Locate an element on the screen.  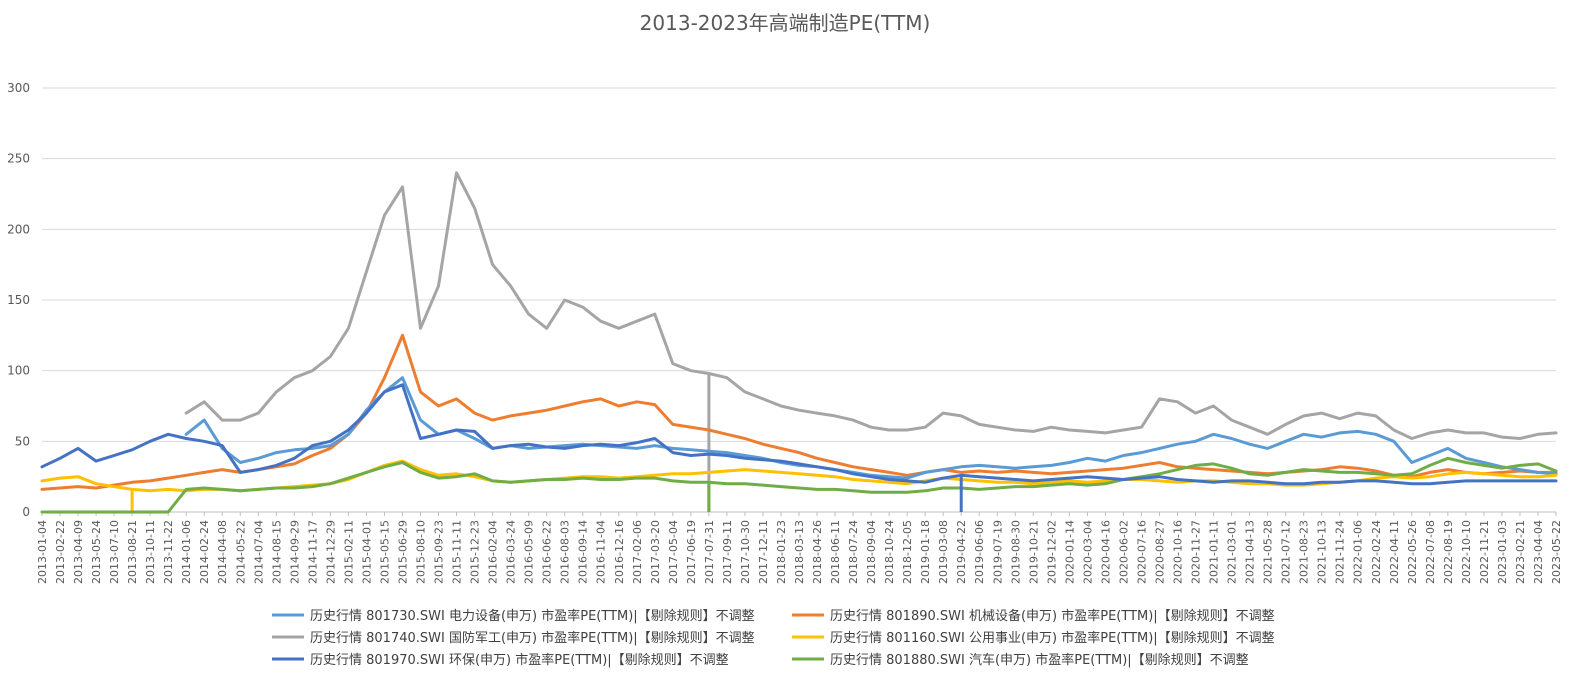
x-tick-label: 2018-07-24 is located at coordinates (853, 552).